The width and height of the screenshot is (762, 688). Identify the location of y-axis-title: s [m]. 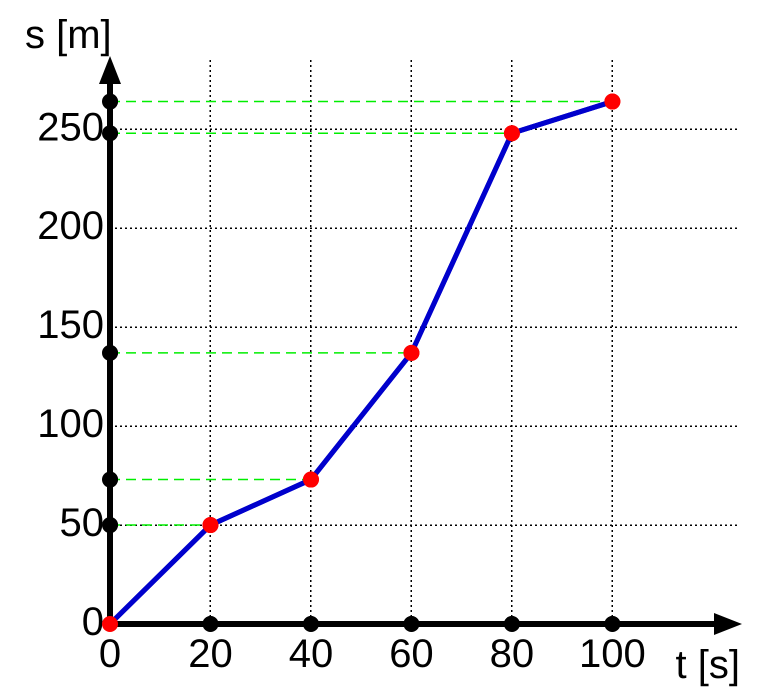
(68, 35).